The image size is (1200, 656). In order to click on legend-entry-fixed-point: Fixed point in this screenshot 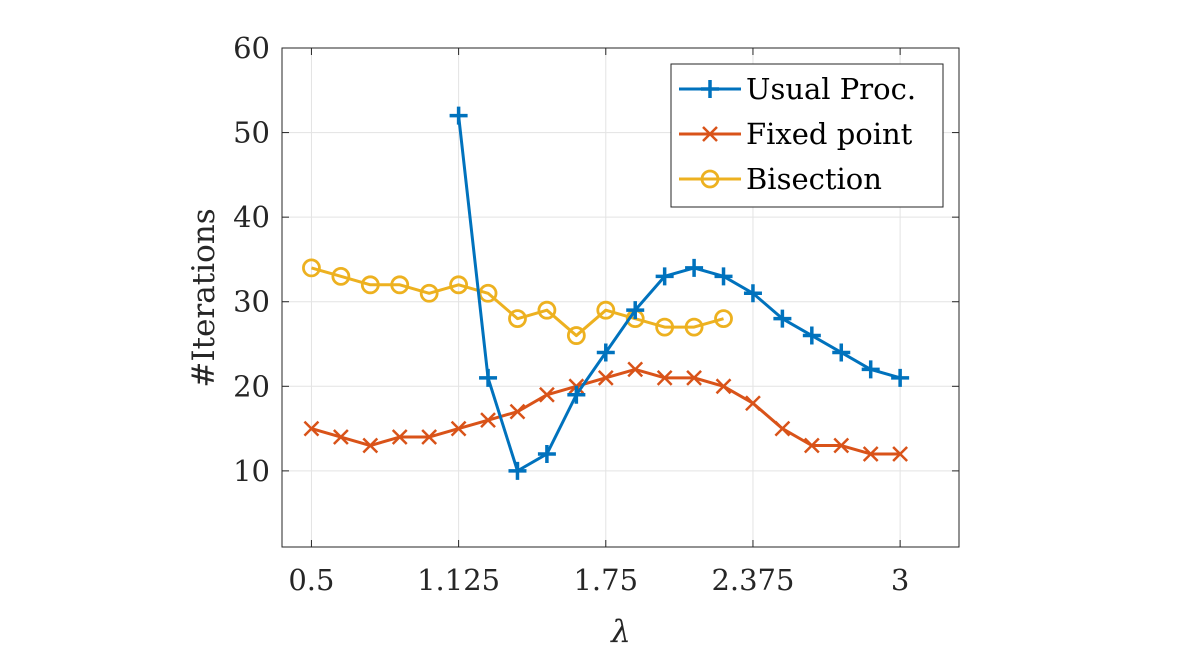, I will do `click(796, 134)`.